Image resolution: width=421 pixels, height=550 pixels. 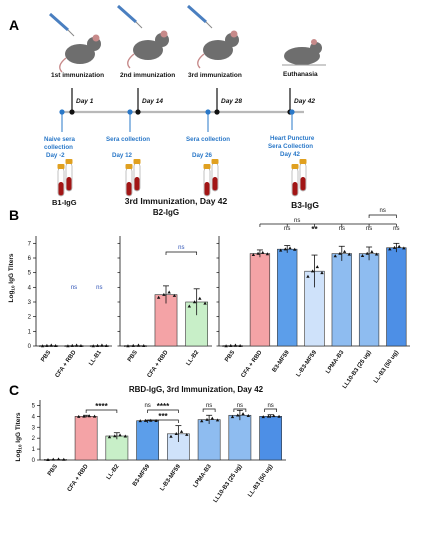 I want to click on mouse-2-icon, so click(x=143, y=36).